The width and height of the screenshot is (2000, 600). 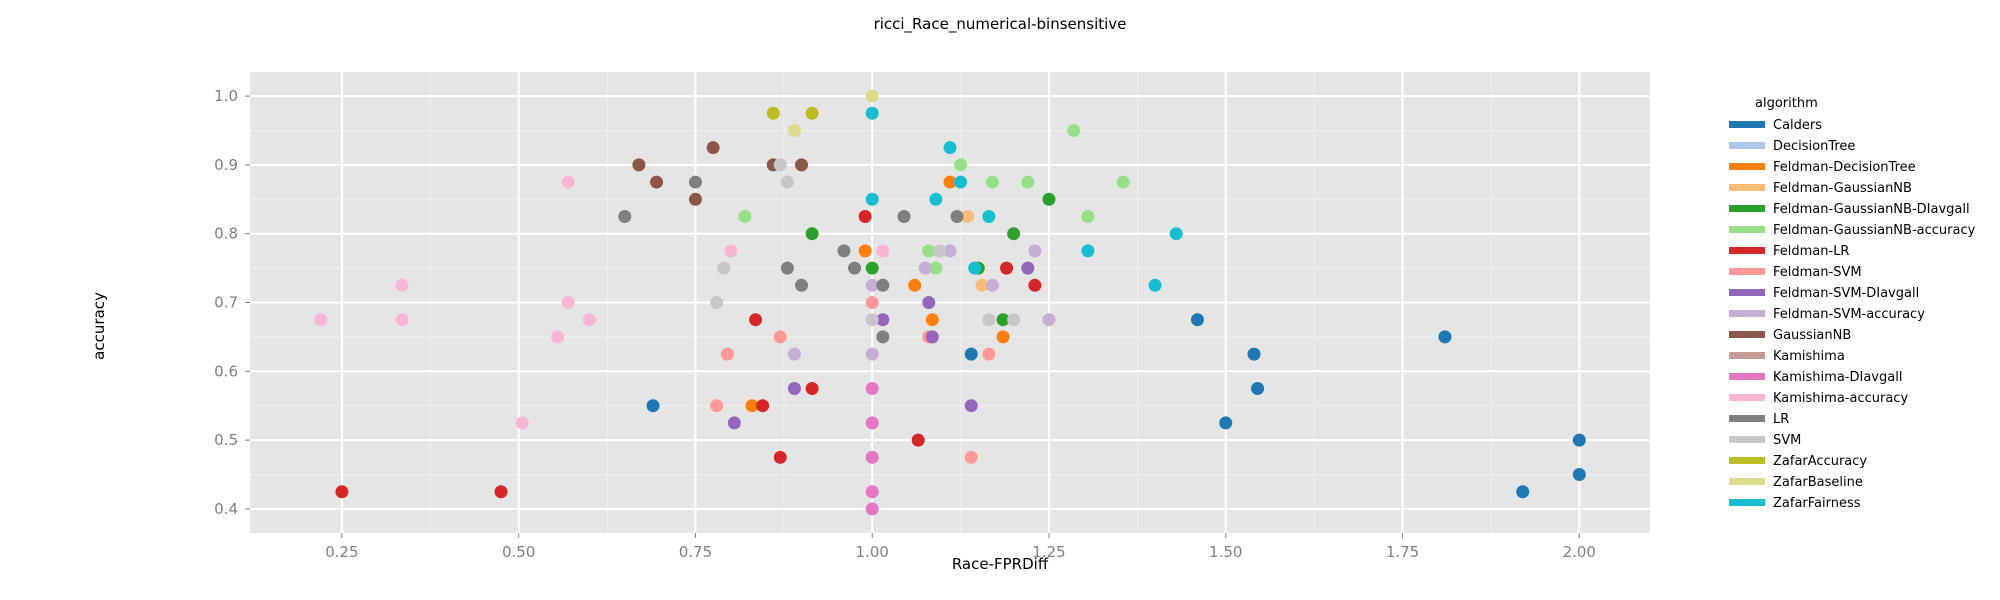 What do you see at coordinates (1000, 564) in the screenshot?
I see `x-axis-label: Race-FPRDiff` at bounding box center [1000, 564].